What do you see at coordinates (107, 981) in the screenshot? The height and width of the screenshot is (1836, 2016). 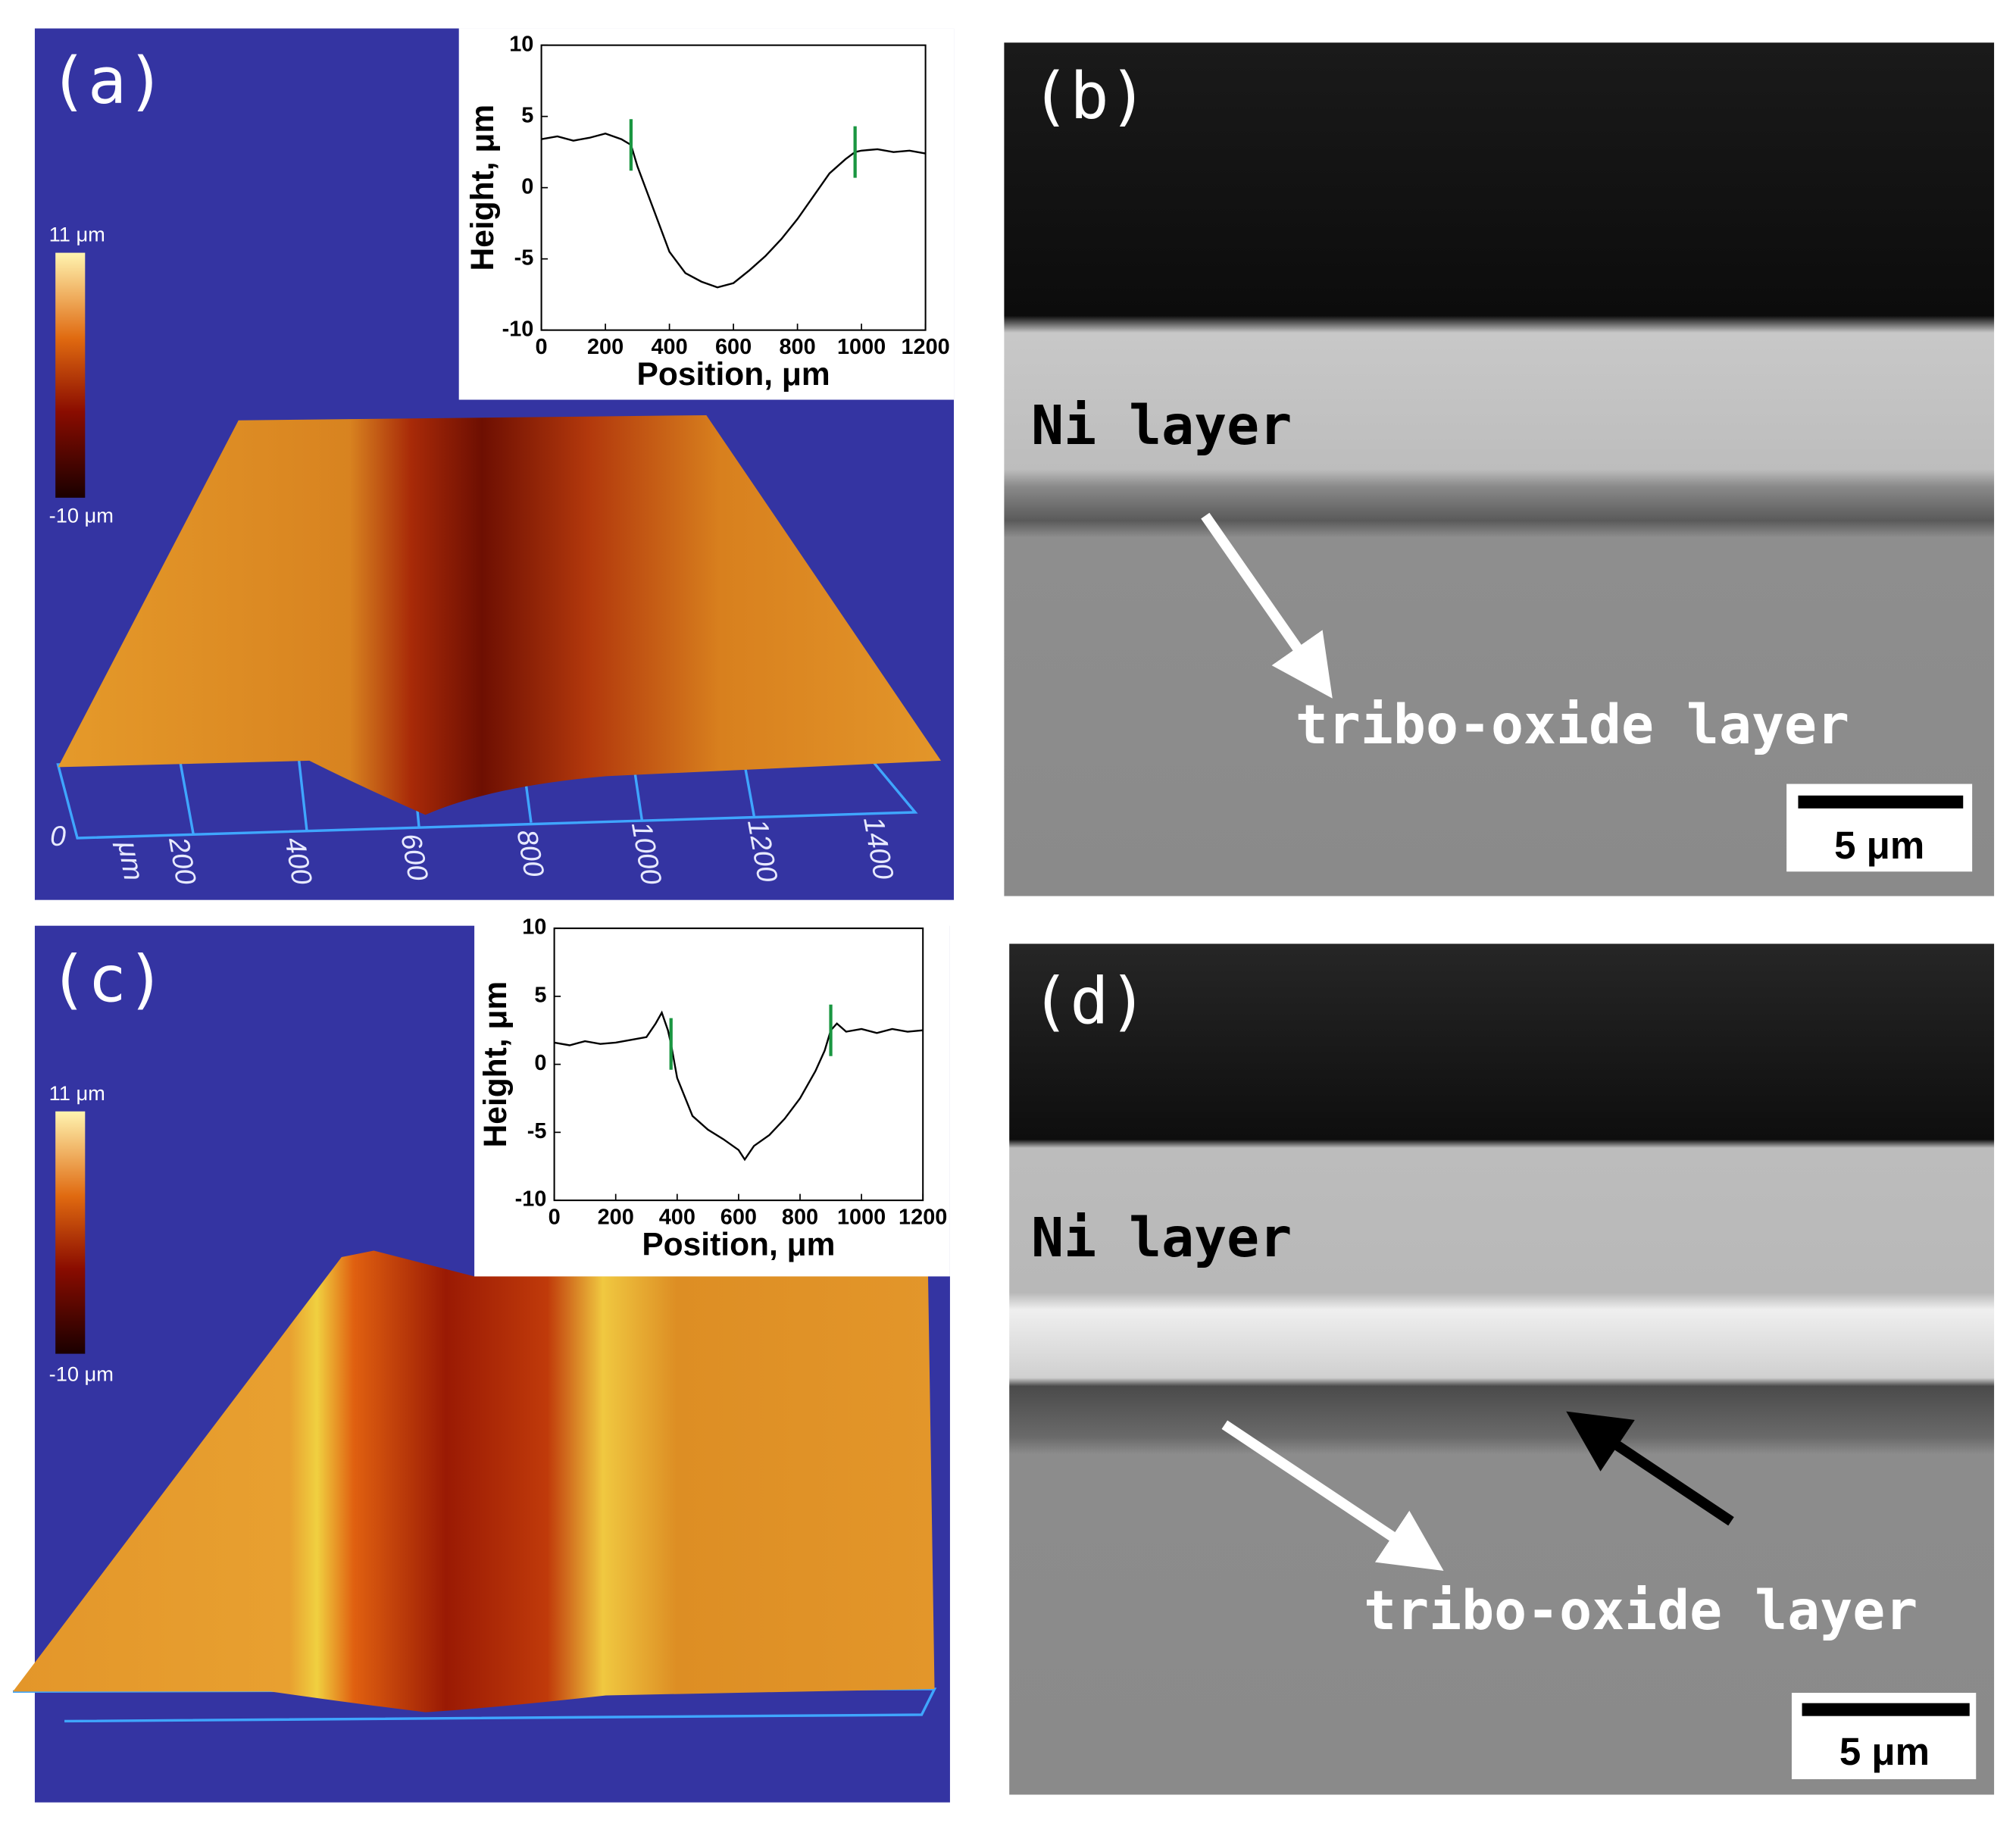 I see `panel-label: (c)` at bounding box center [107, 981].